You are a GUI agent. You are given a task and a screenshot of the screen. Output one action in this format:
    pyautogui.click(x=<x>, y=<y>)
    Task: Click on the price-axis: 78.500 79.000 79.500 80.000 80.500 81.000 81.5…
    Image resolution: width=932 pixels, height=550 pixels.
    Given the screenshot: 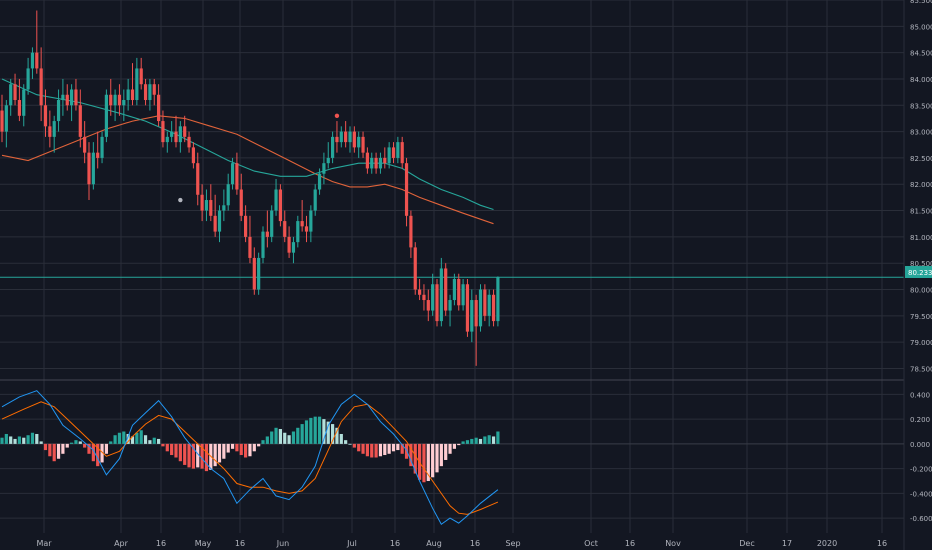 What is the action you would take?
    pyautogui.click(x=921, y=186)
    